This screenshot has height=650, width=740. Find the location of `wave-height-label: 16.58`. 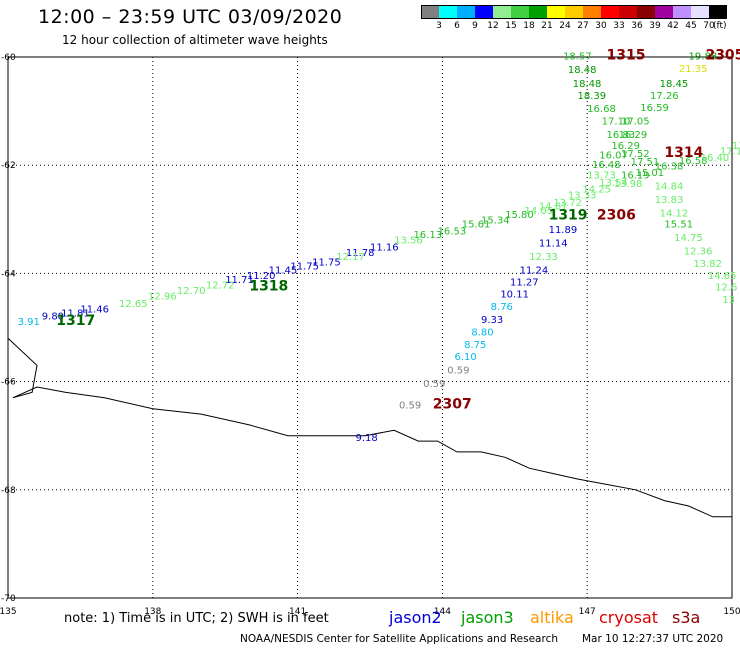

wave-height-label: 16.58 is located at coordinates (693, 161).